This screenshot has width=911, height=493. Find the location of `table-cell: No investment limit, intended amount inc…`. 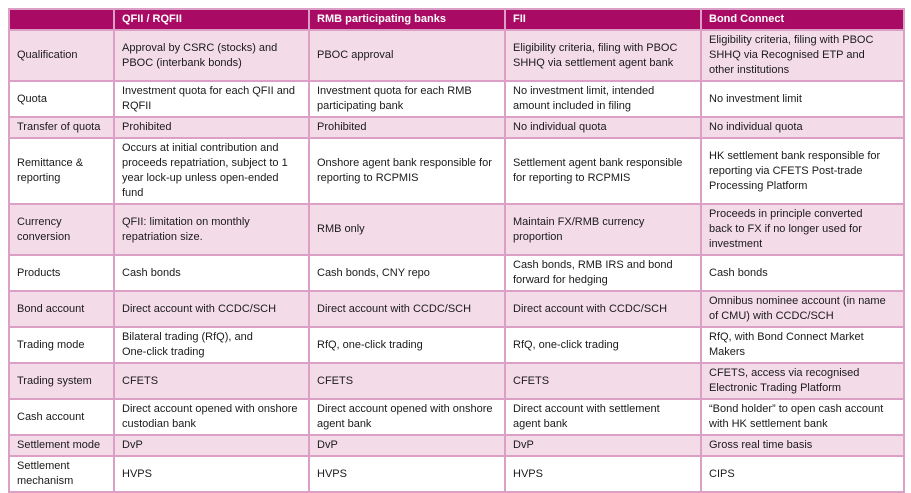

table-cell: No investment limit, intended amount inc… is located at coordinates (603, 99).